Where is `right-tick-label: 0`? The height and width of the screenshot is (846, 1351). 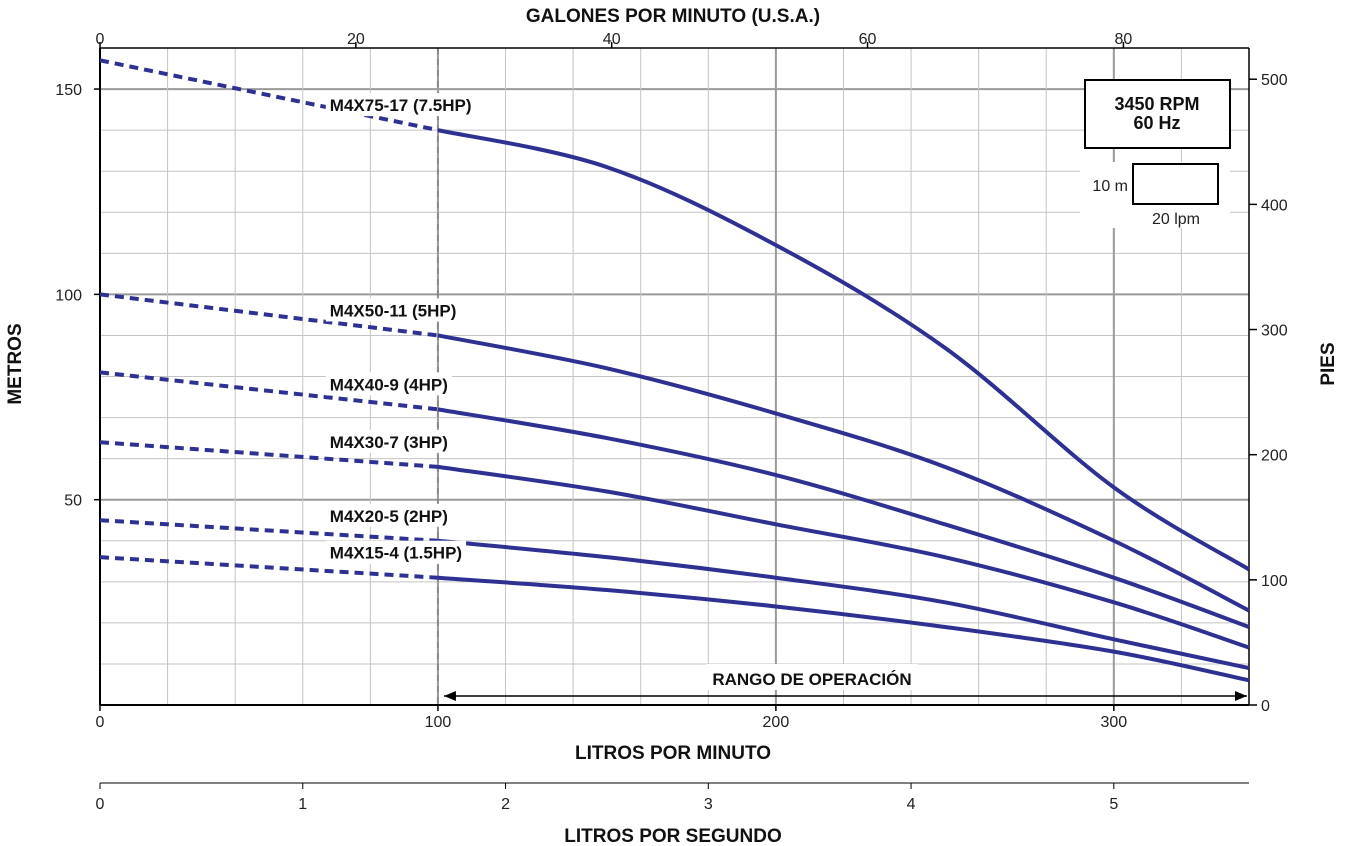 right-tick-label: 0 is located at coordinates (1265, 706).